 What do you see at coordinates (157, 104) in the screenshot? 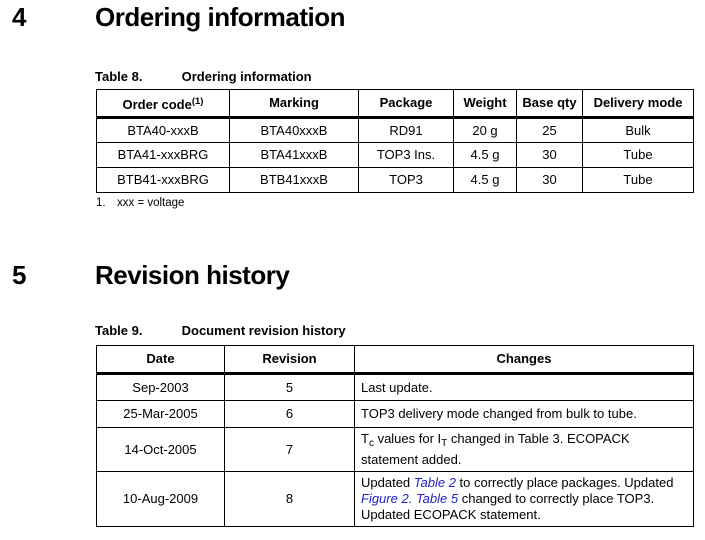
I see `text-run: Order code` at bounding box center [157, 104].